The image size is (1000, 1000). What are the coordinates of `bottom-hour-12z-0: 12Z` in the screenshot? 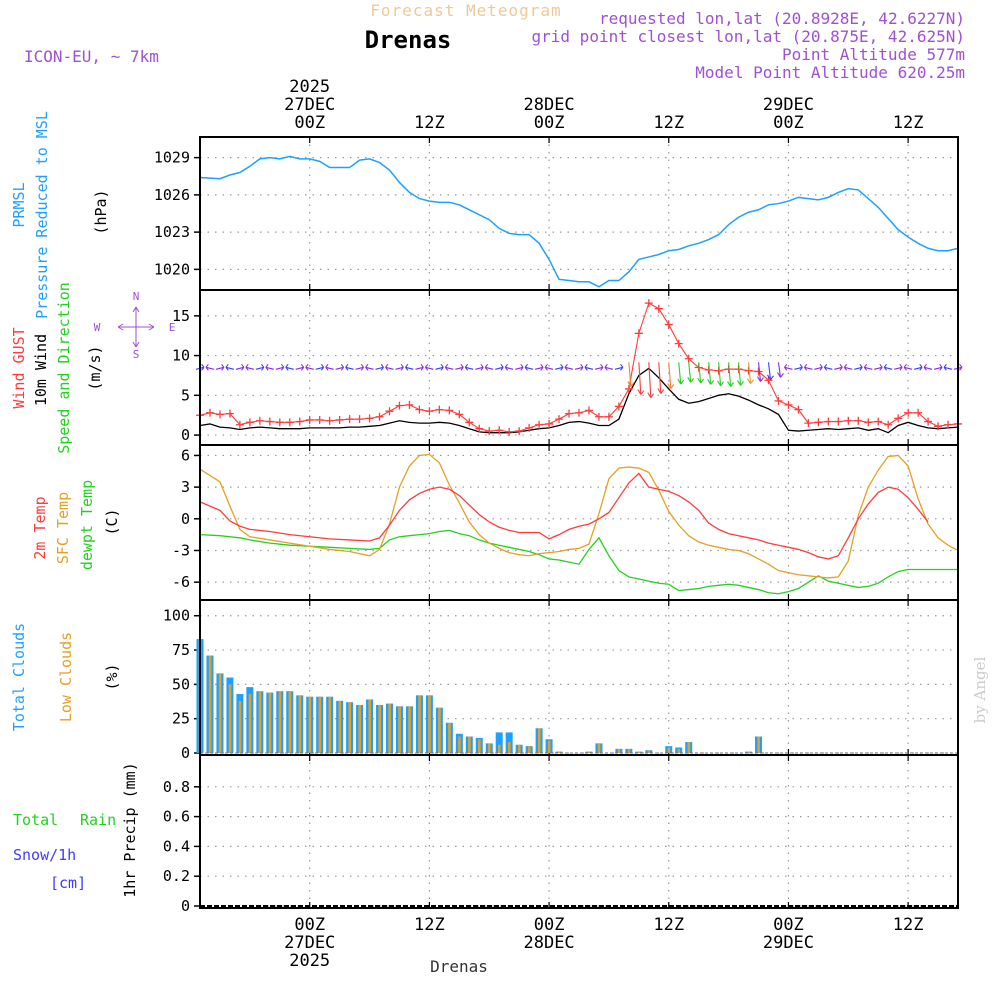 It's located at (429, 925).